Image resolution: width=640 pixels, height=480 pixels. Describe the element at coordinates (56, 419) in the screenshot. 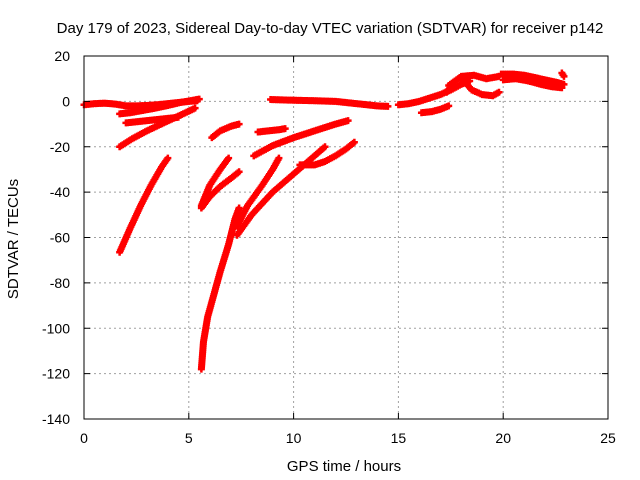

I see `y-tick-label: -140` at that location.